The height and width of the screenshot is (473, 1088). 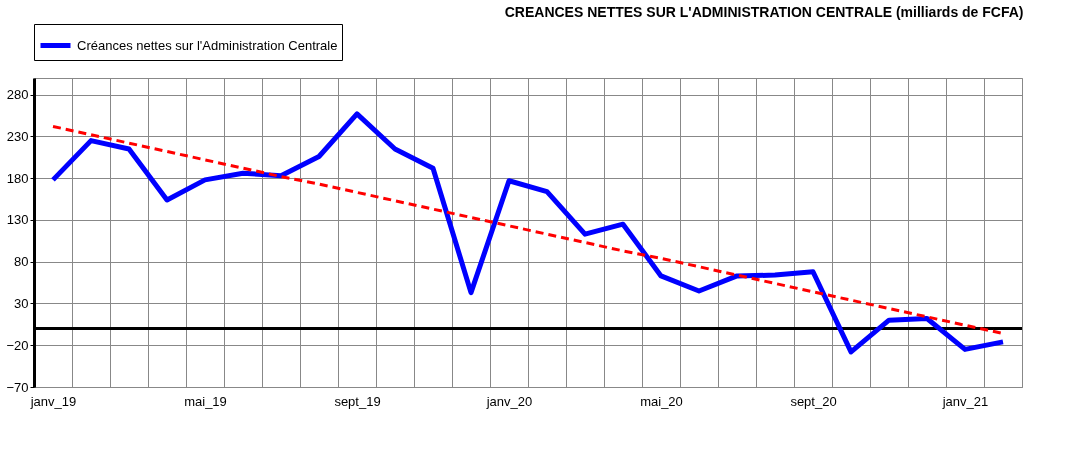 What do you see at coordinates (661, 401) in the screenshot?
I see `x-tick-label: mai_20` at bounding box center [661, 401].